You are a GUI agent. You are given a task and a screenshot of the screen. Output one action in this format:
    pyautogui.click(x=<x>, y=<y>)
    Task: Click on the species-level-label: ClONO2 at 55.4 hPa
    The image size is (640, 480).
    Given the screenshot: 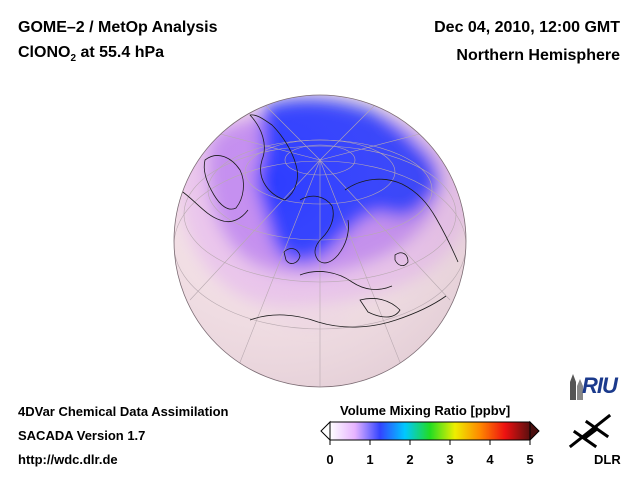 What is the action you would take?
    pyautogui.click(x=91, y=54)
    